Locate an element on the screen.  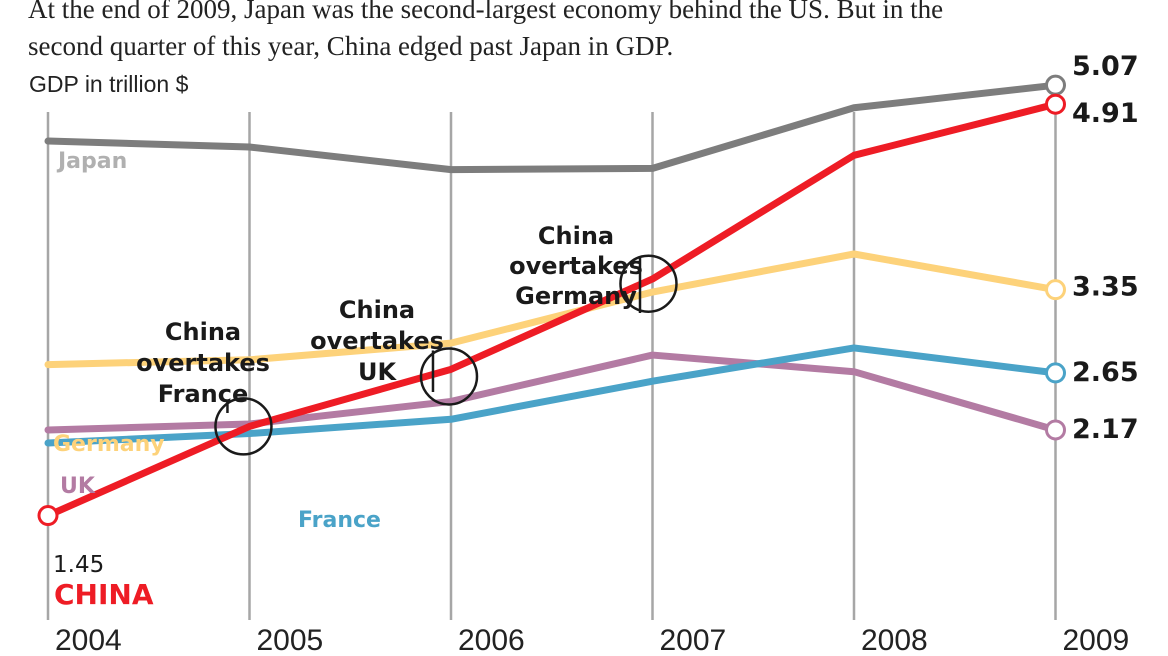
end-marker-germany is located at coordinates (1055, 290).